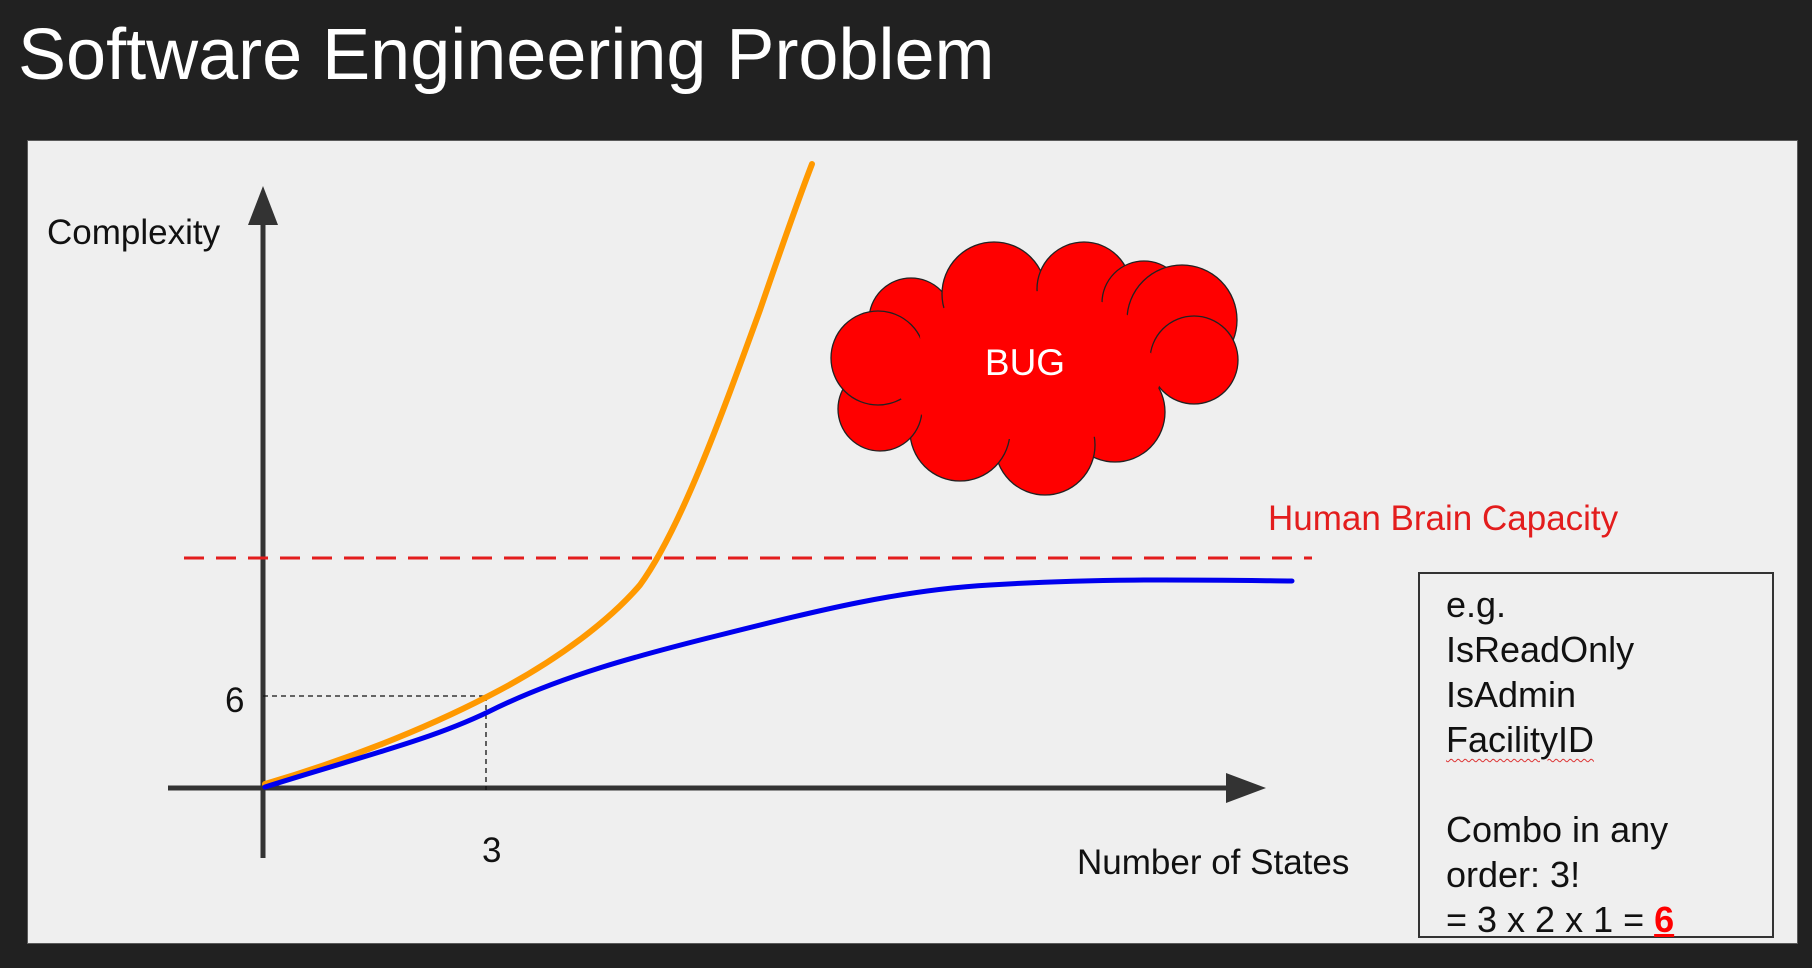  I want to click on formula-result: 6, so click(1664, 919).